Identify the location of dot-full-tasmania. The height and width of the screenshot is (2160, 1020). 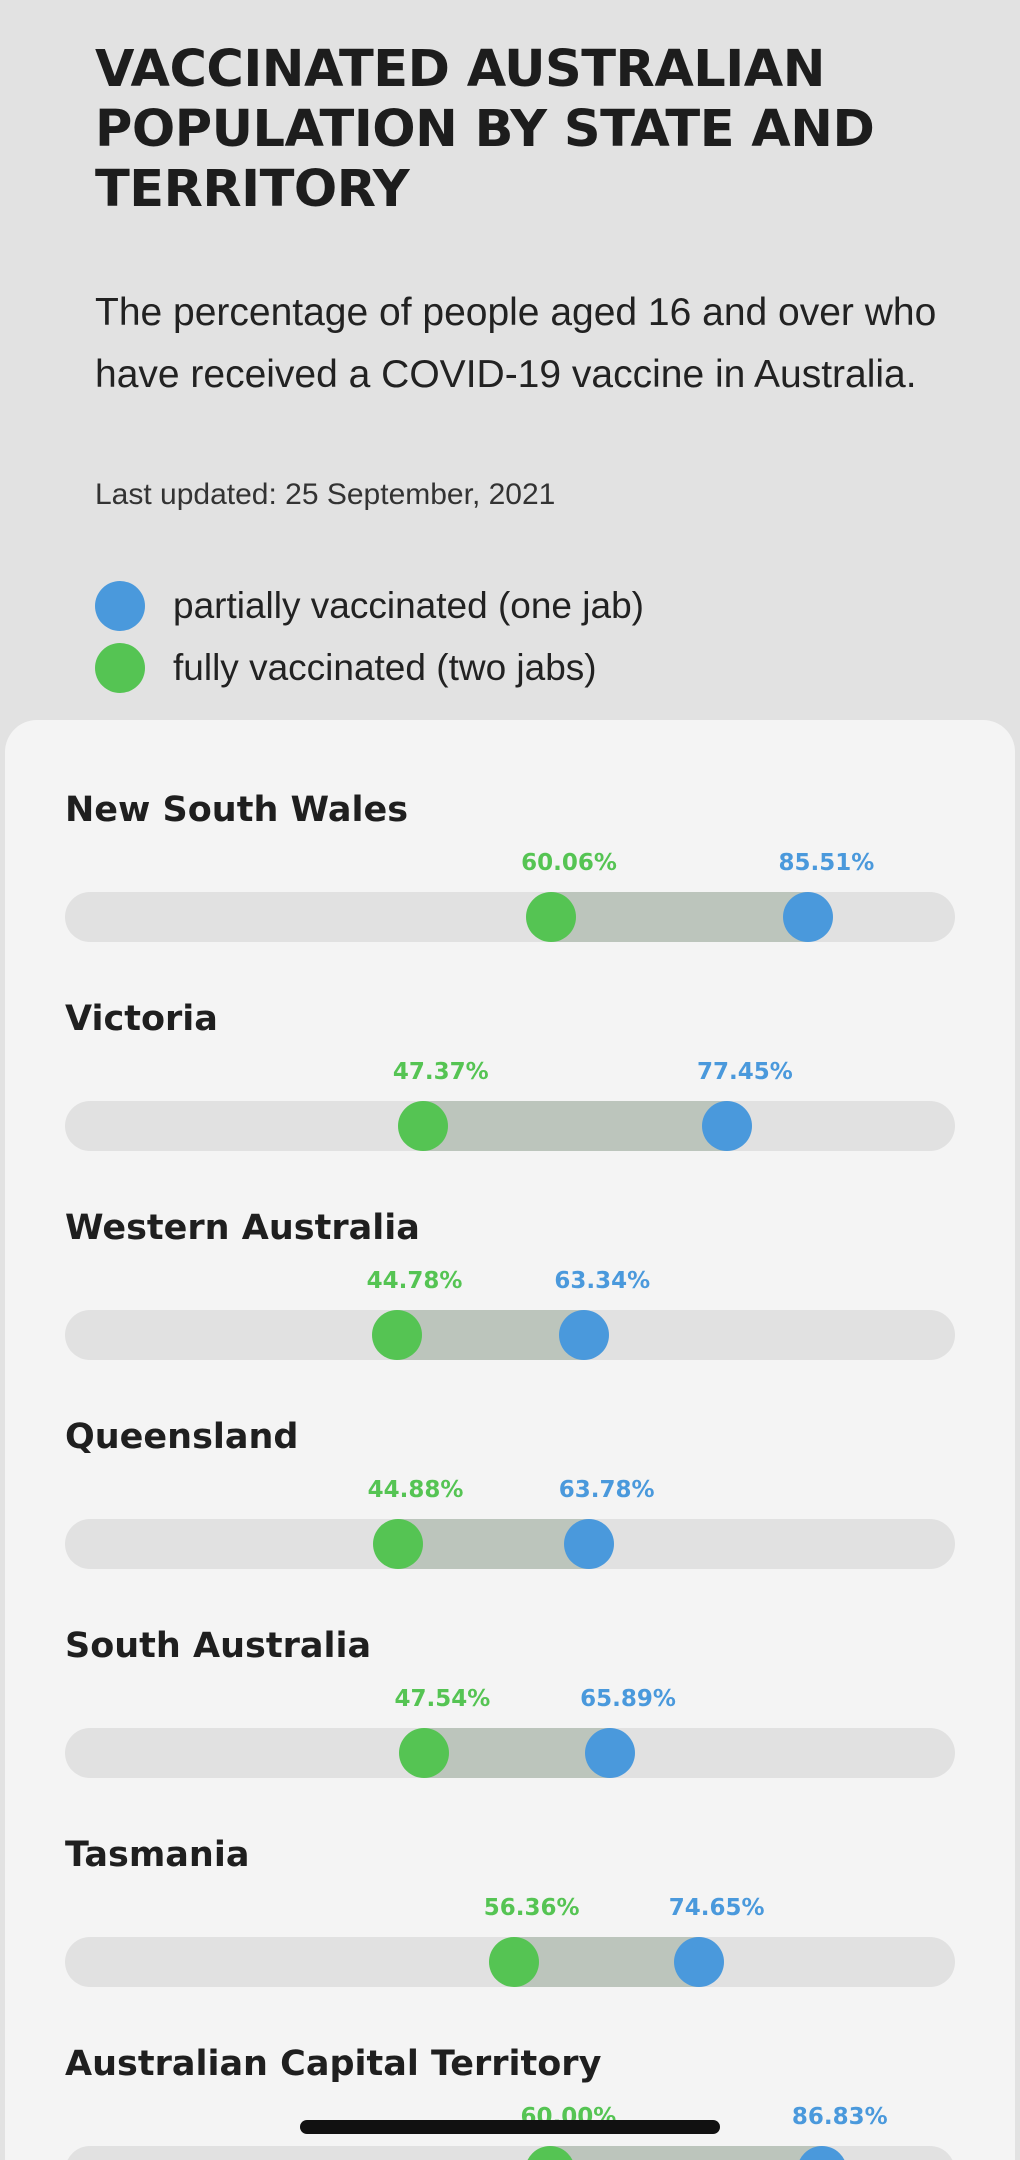
(513, 1962).